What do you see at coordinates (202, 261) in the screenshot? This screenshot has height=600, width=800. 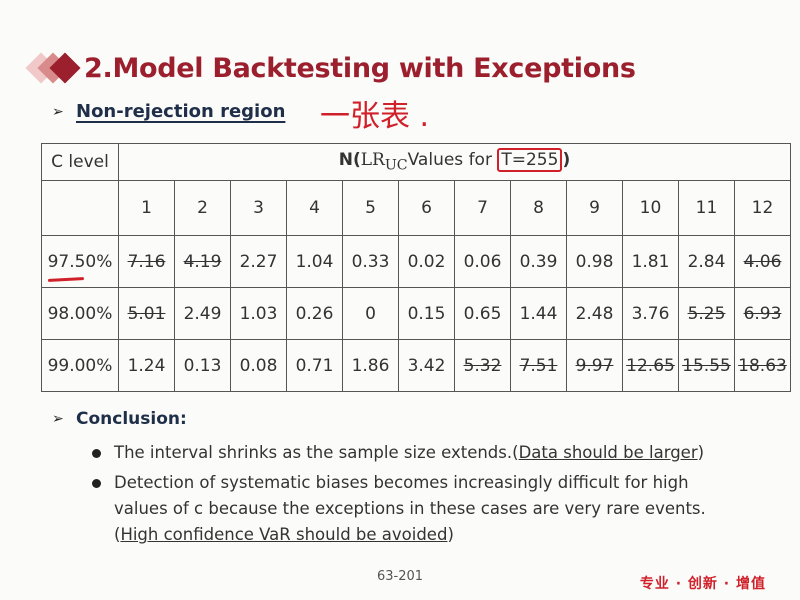 I see `table-cell: 4.19` at bounding box center [202, 261].